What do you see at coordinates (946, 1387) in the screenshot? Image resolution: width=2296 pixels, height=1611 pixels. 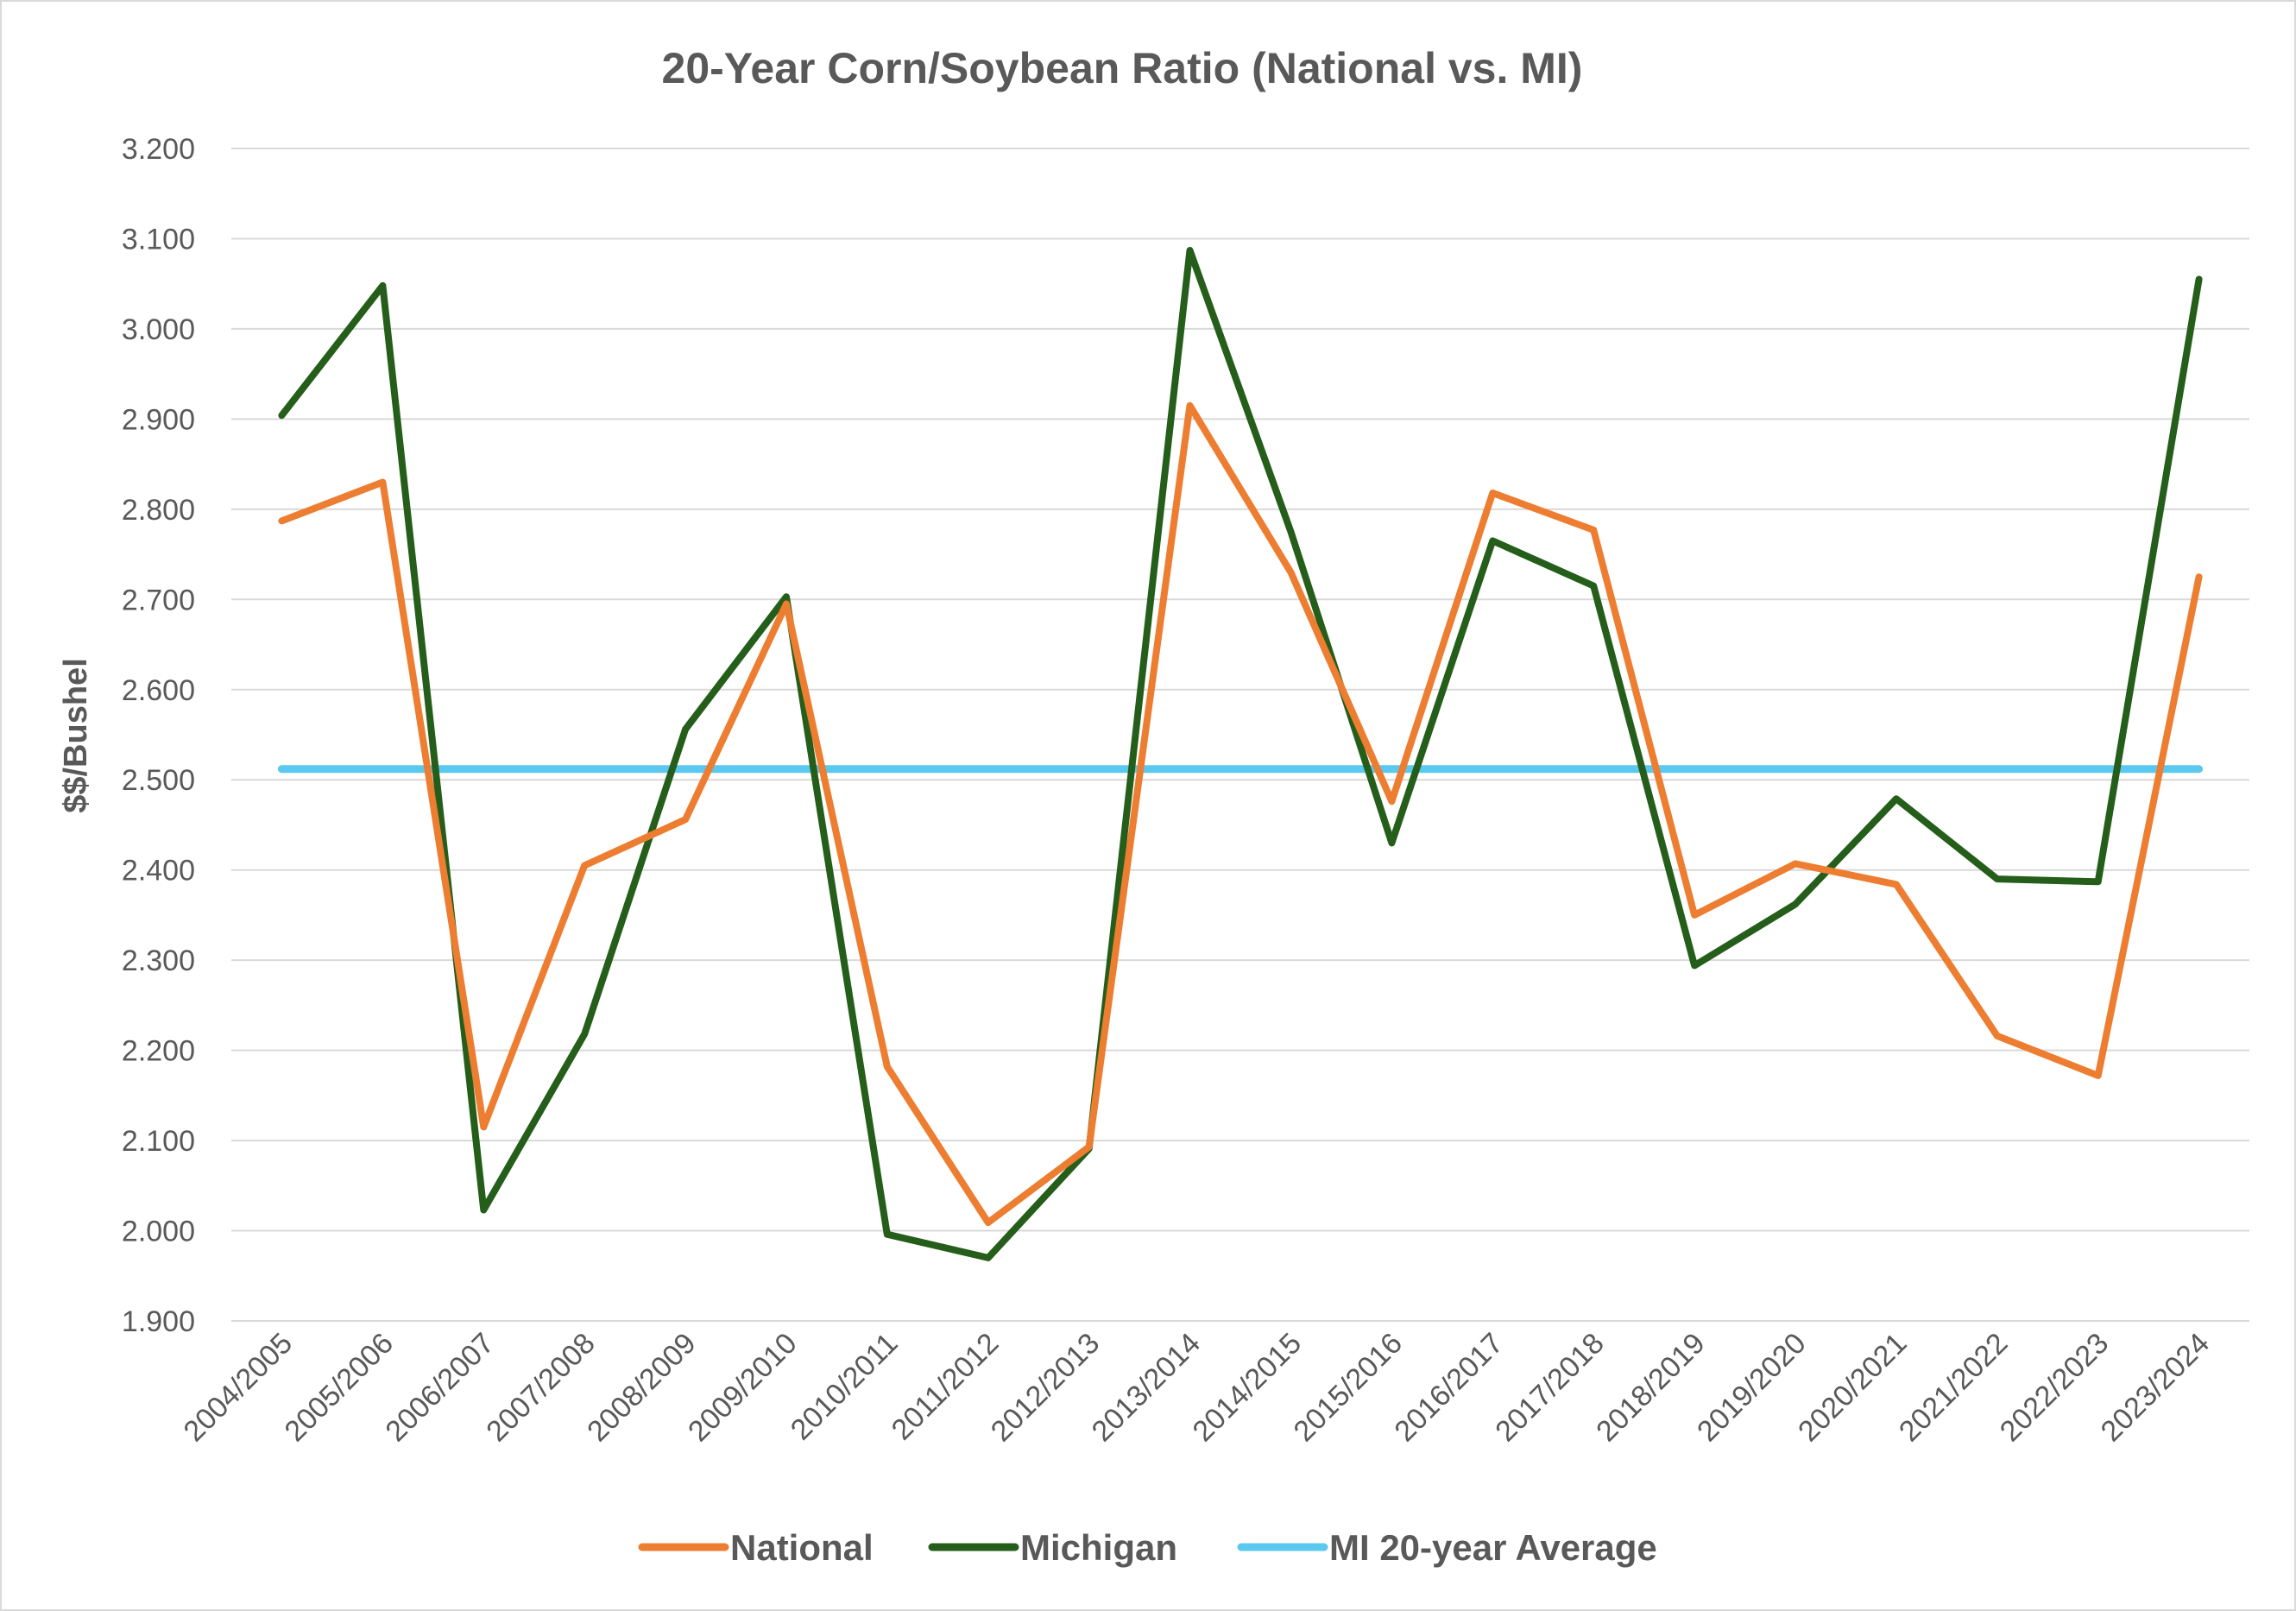 I see `x-tick-label: 2011/2012` at bounding box center [946, 1387].